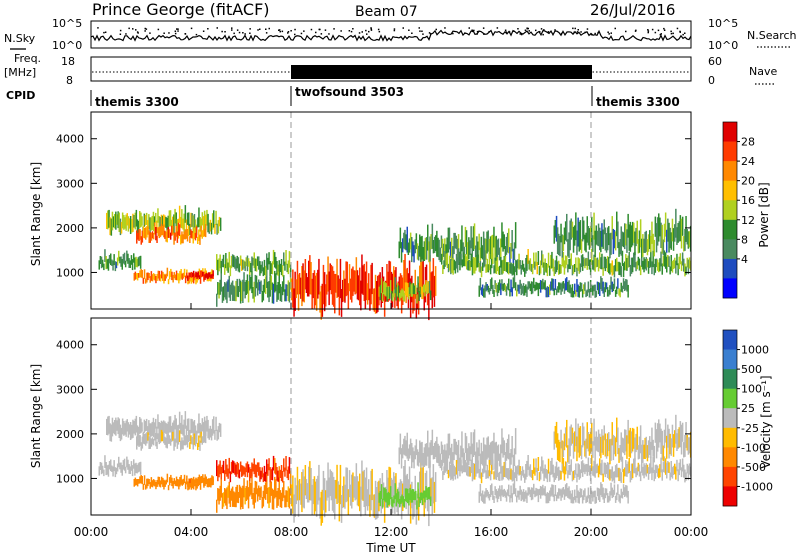 This screenshot has width=800, height=554. I want to click on velocity-cell-r12, so click(606, 449).